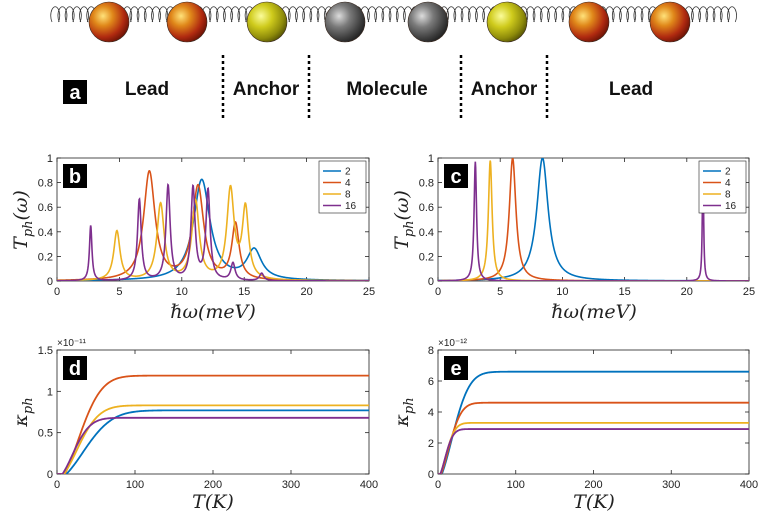 This screenshot has width=759, height=518. Describe the element at coordinates (348, 172) in the screenshot. I see `legend-entry: 2` at that location.